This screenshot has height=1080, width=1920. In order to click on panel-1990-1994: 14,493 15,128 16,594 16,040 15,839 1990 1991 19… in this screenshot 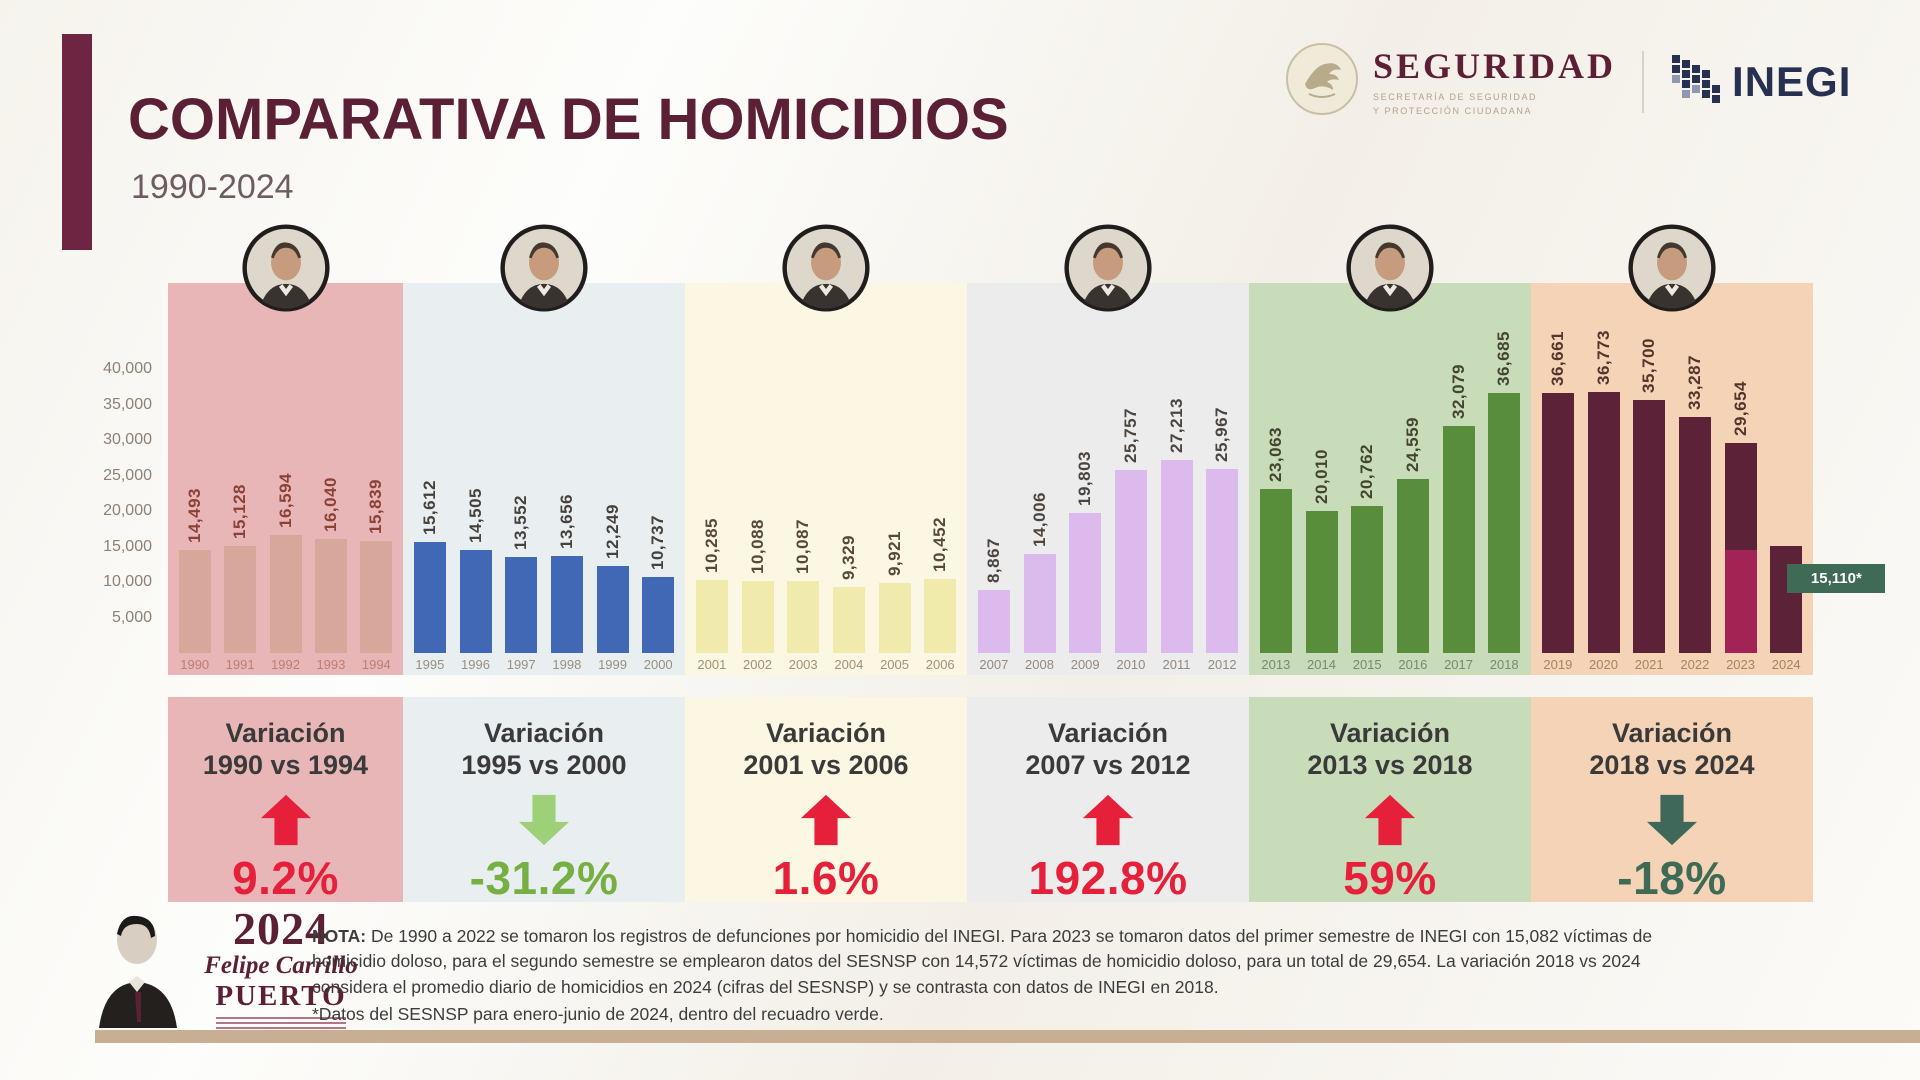, I will do `click(285, 449)`.